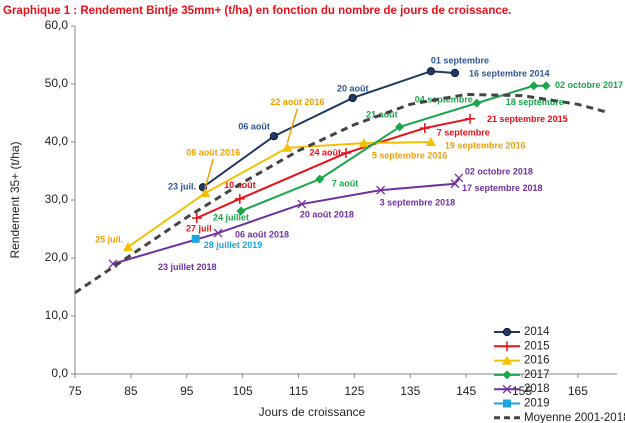 This screenshot has width=625, height=423. I want to click on point-label: 25 juil., so click(109, 239).